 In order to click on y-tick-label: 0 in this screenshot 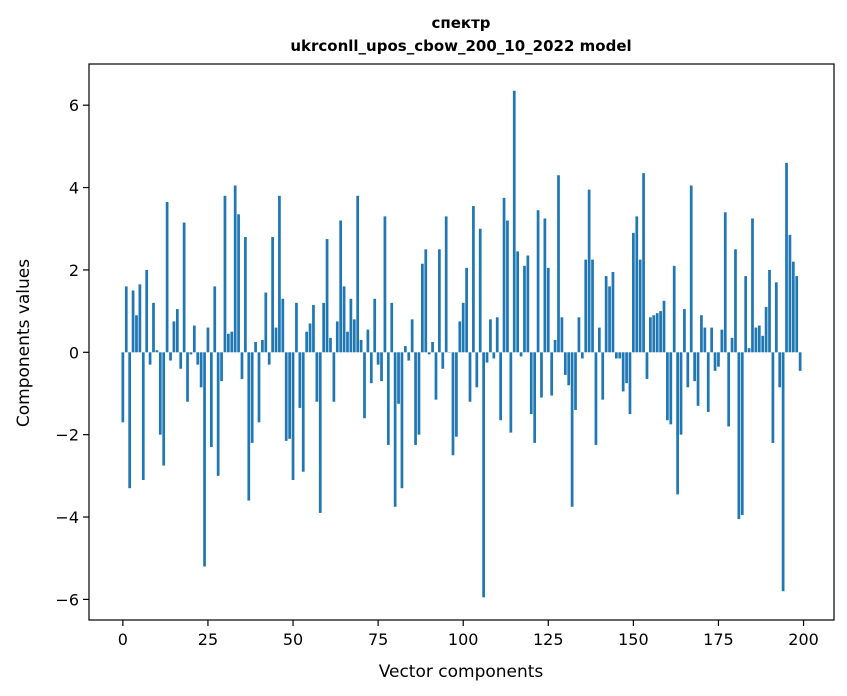, I will do `click(74, 352)`.